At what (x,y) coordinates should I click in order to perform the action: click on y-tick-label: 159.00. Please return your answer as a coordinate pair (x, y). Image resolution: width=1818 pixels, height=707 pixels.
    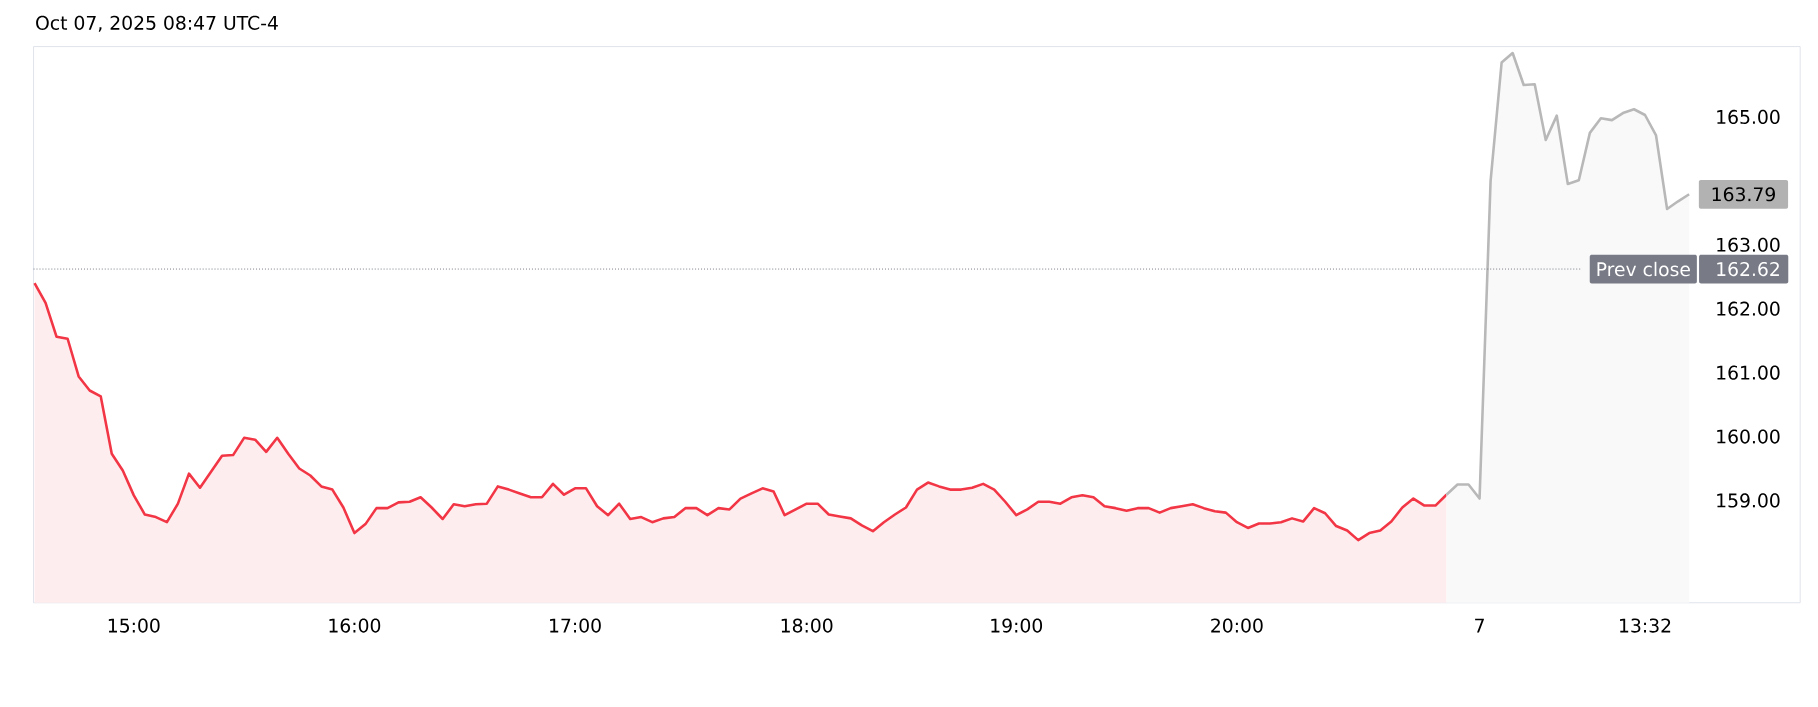
    Looking at the image, I should click on (1748, 500).